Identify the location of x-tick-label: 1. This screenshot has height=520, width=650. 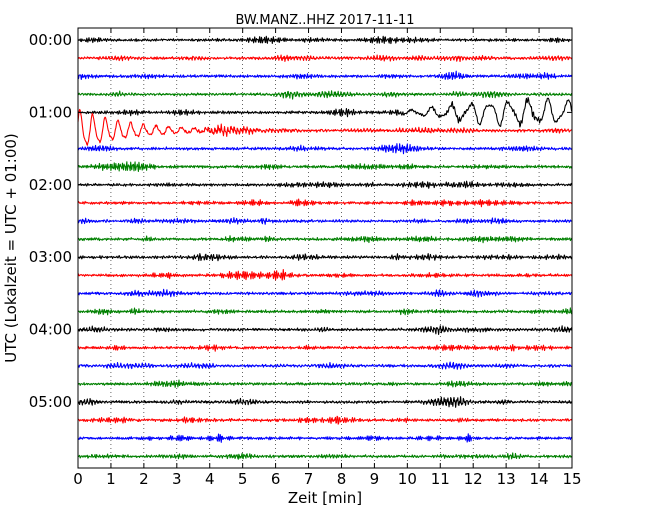
(111, 479).